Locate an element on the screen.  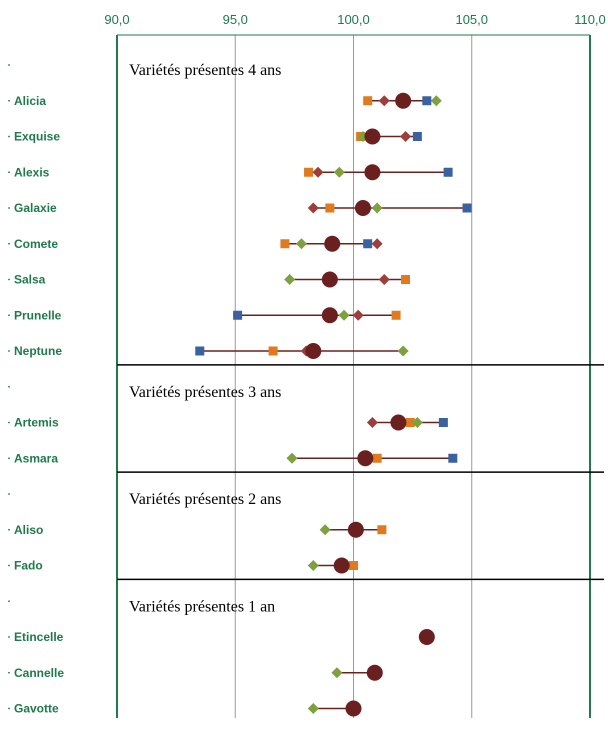
category-label: Alexis is located at coordinates (32, 172).